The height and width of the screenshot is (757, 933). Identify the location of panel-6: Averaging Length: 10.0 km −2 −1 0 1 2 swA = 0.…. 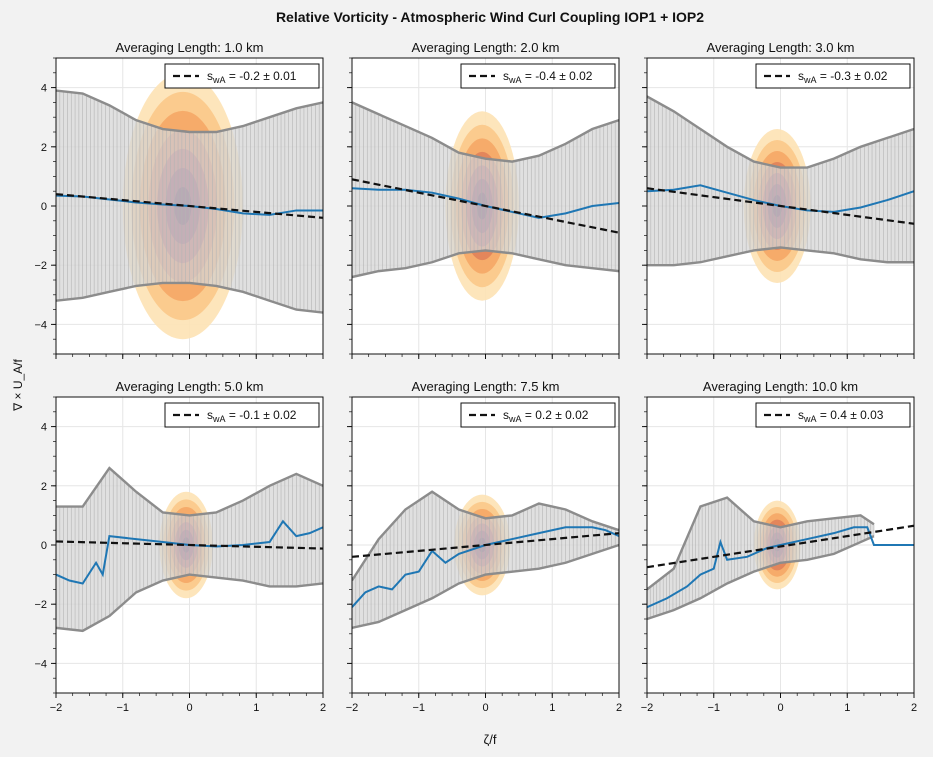
(779, 546).